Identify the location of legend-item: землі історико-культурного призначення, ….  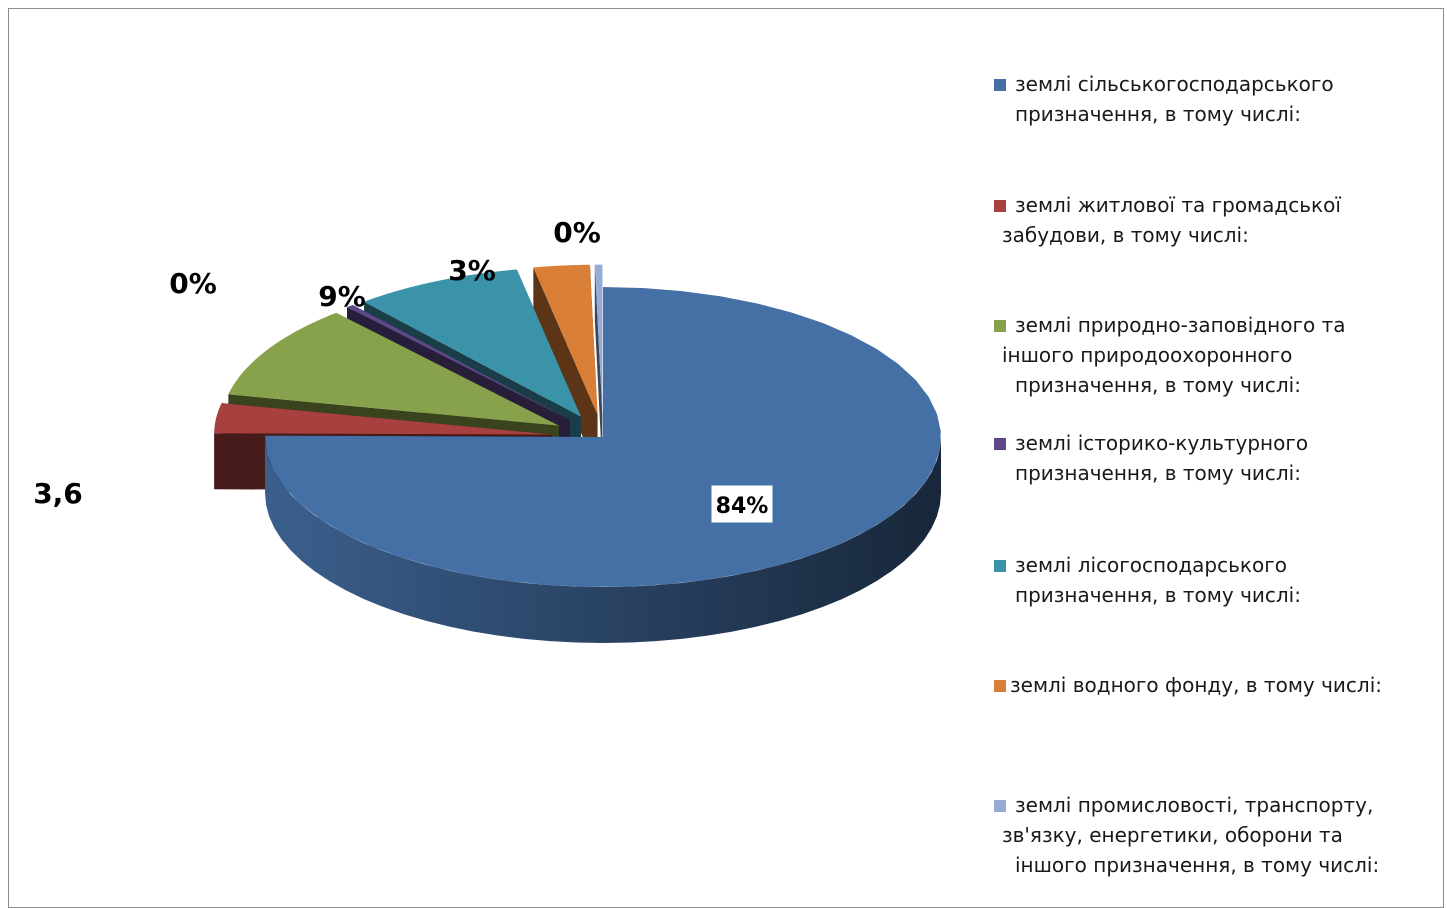
(1151, 458).